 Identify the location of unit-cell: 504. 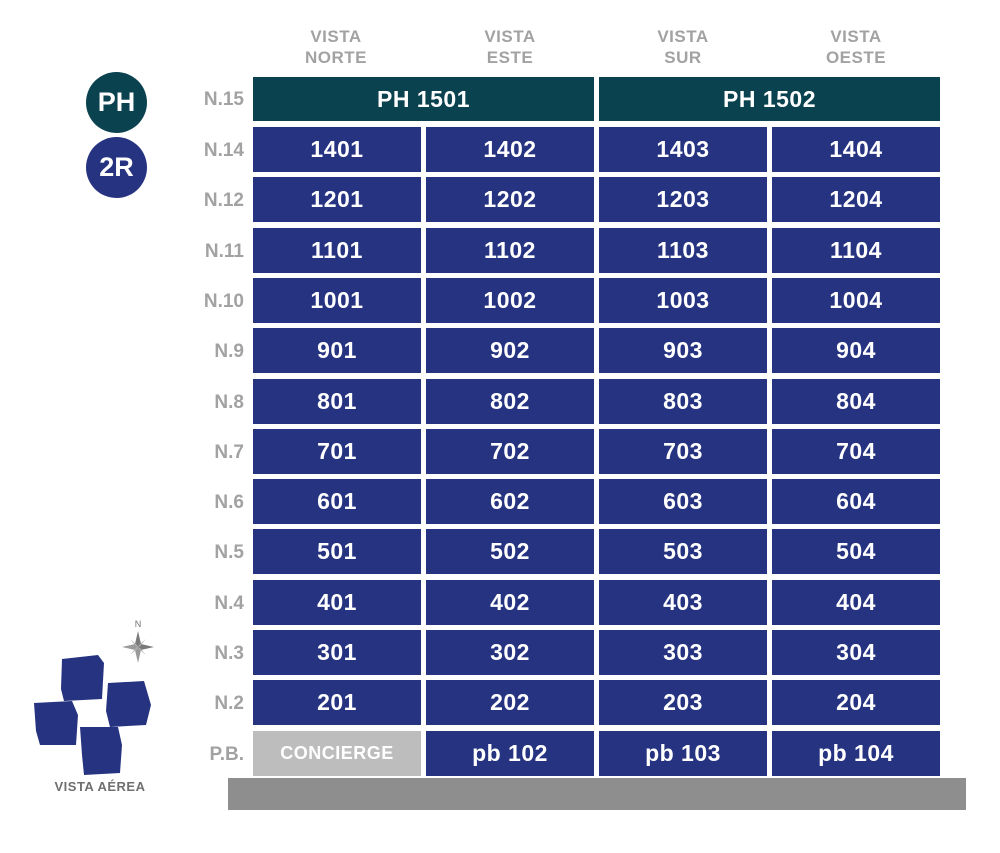
(856, 551).